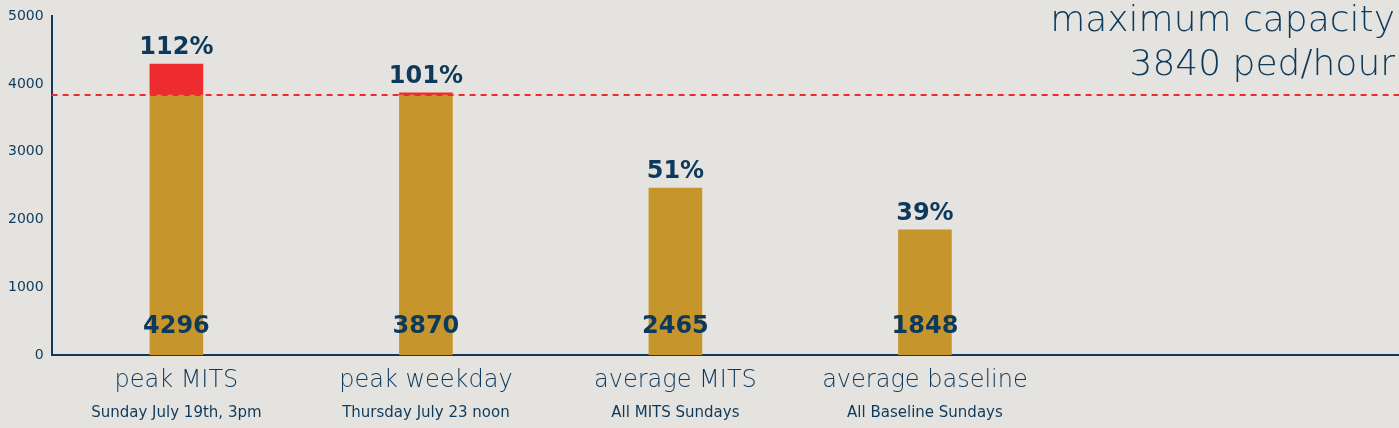 The width and height of the screenshot is (1399, 428). I want to click on y-tick-label: 1000, so click(25, 285).